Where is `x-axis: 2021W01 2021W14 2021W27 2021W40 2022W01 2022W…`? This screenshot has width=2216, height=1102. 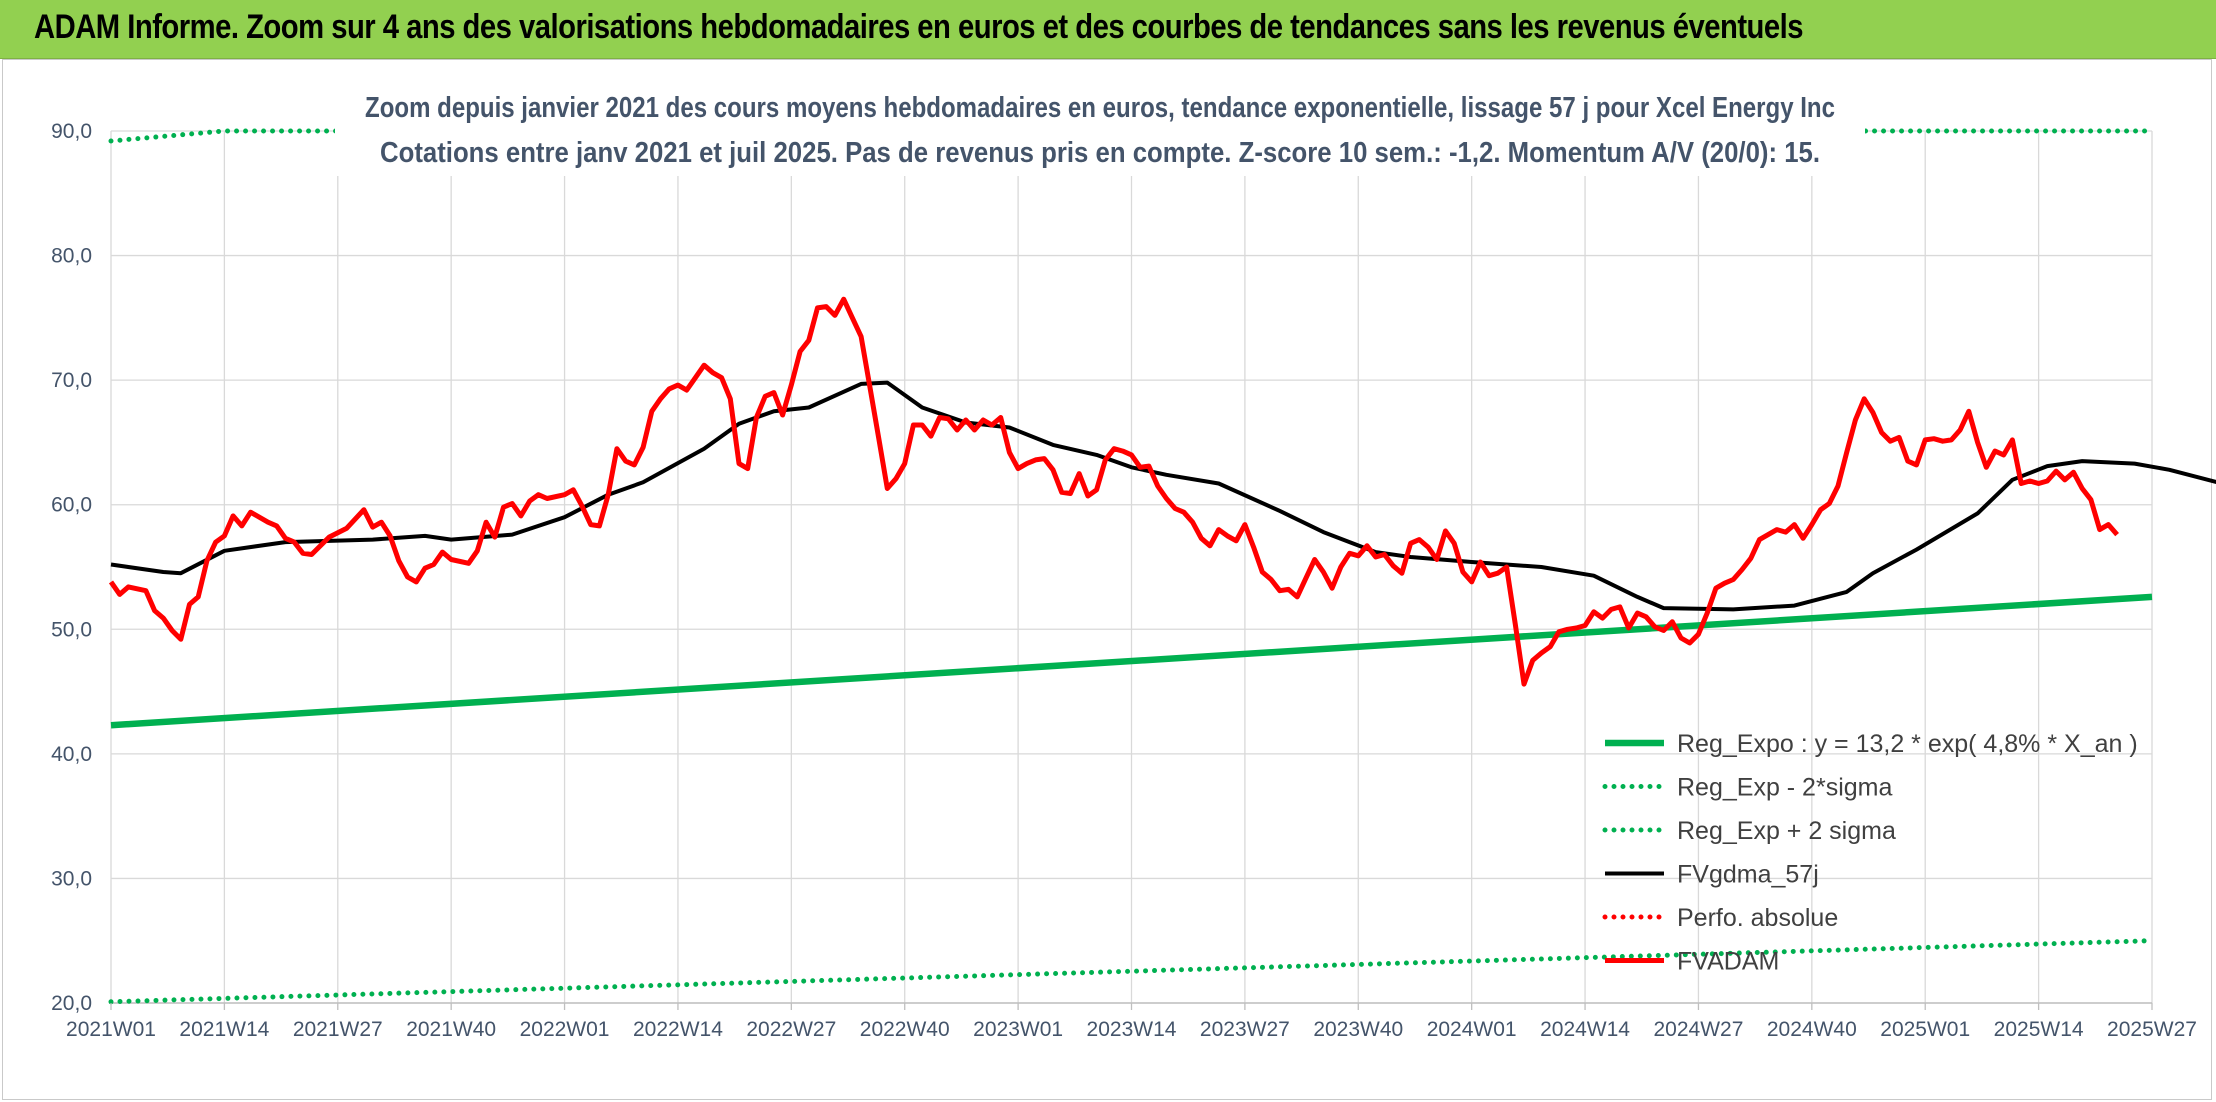 x-axis: 2021W01 2021W14 2021W27 2021W40 2022W01 2022W… is located at coordinates (1131, 1022).